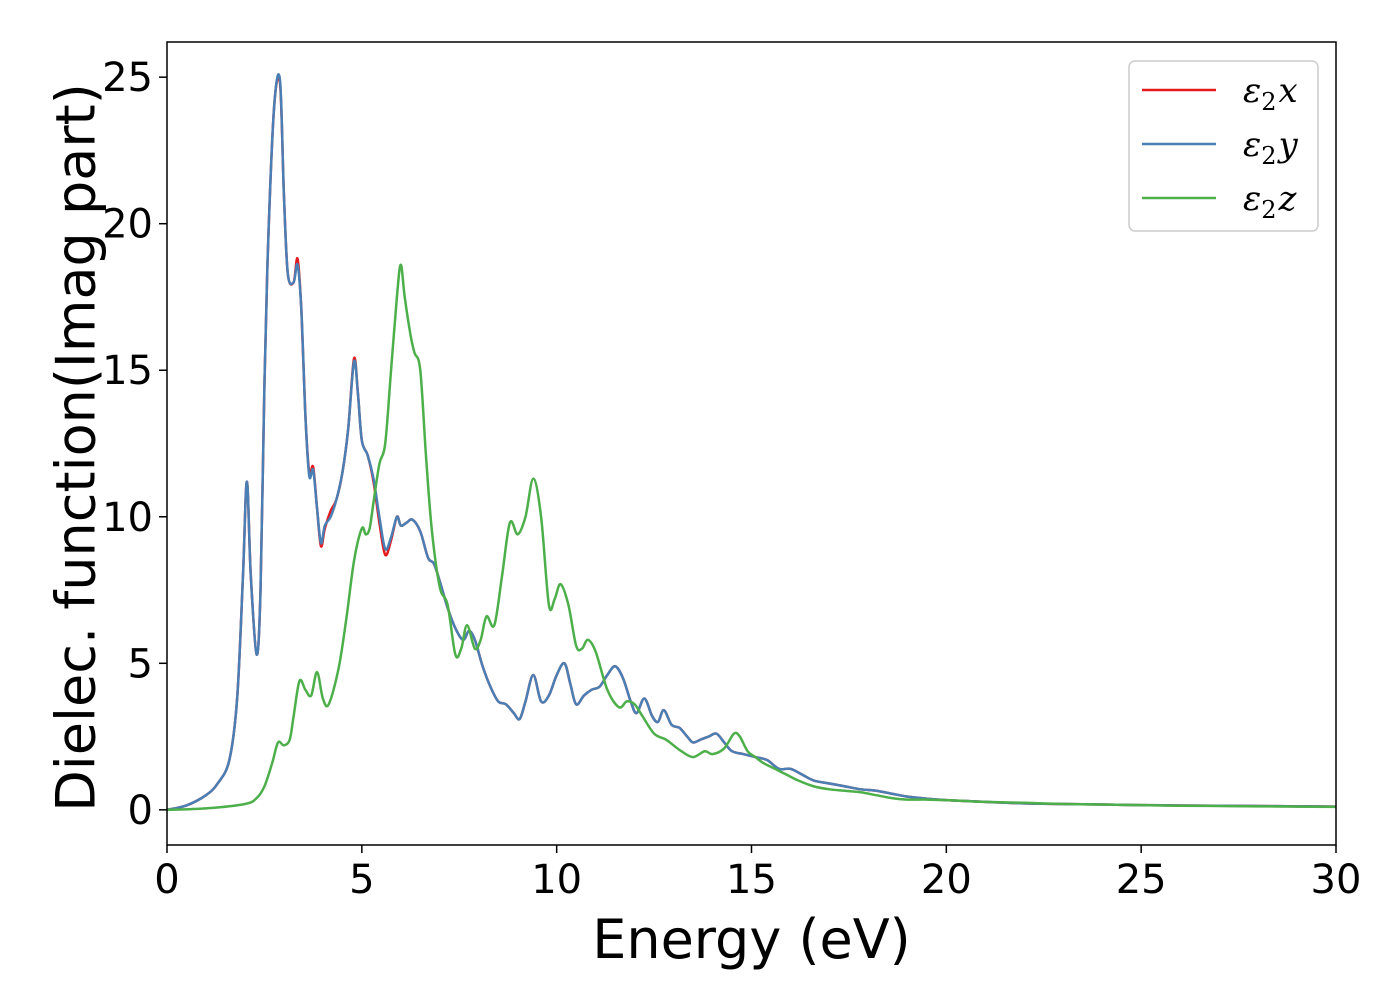 The height and width of the screenshot is (1000, 1400). Describe the element at coordinates (1220, 93) in the screenshot. I see `legend-item-x: ε2x` at that location.